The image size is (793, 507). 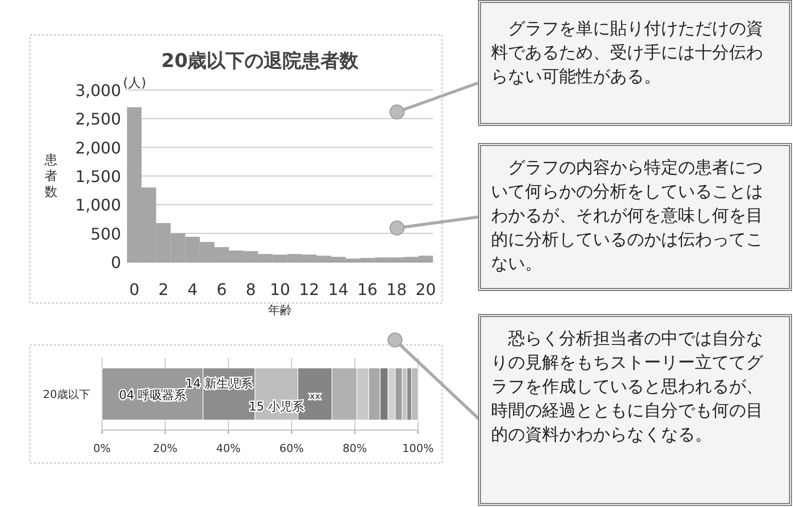 I want to click on text: 恐らく分析担当者の中では自分なりの見解をもちストーリー立ててグラフを作成していると思われるが、時間の経過とともに自分でも何の目的の資料かわからなくなる。, so click(x=635, y=410).